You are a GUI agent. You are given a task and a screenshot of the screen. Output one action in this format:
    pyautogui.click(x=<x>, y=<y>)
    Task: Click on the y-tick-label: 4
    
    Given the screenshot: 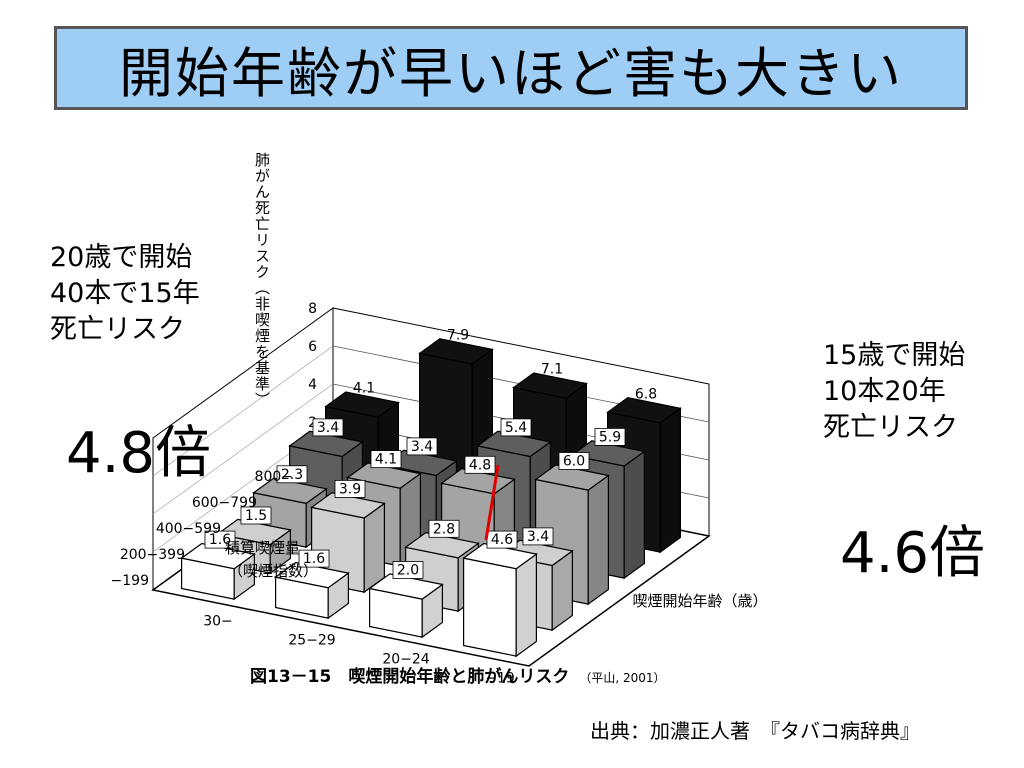 What is the action you would take?
    pyautogui.click(x=312, y=385)
    